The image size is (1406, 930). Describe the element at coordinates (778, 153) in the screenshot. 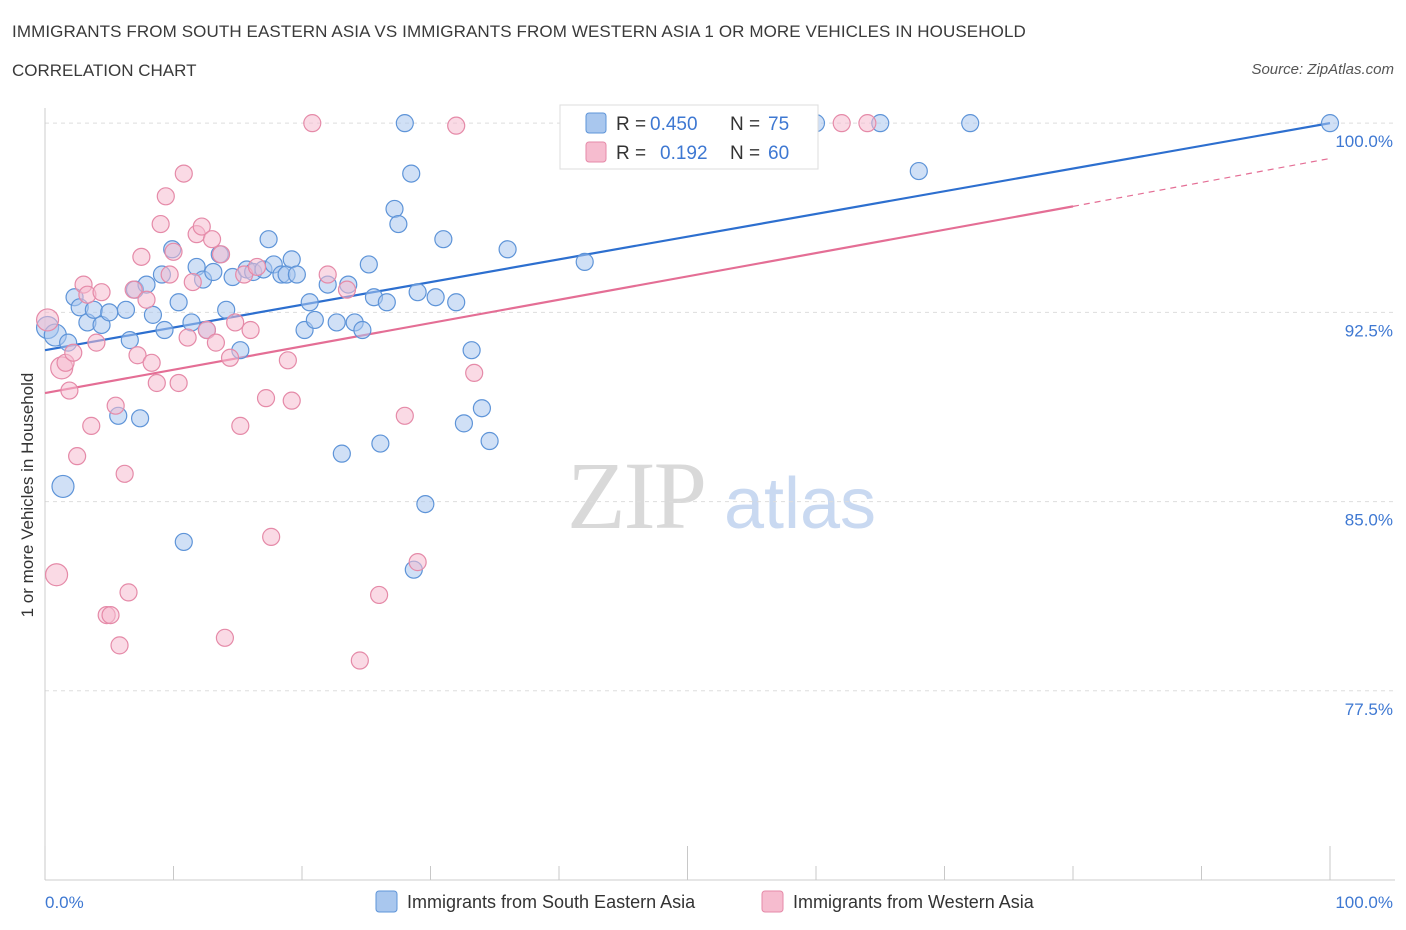

I see `legend-n-value: 60` at that location.